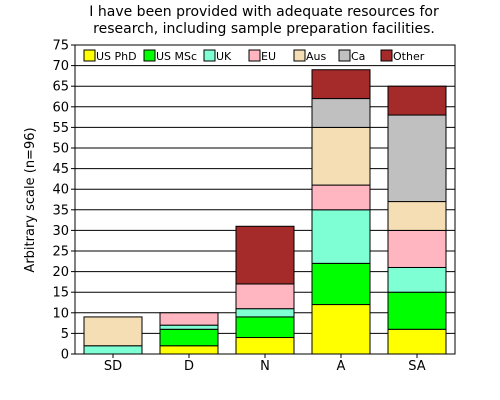  What do you see at coordinates (341, 84) in the screenshot?
I see `bar-segment-a-other` at bounding box center [341, 84].